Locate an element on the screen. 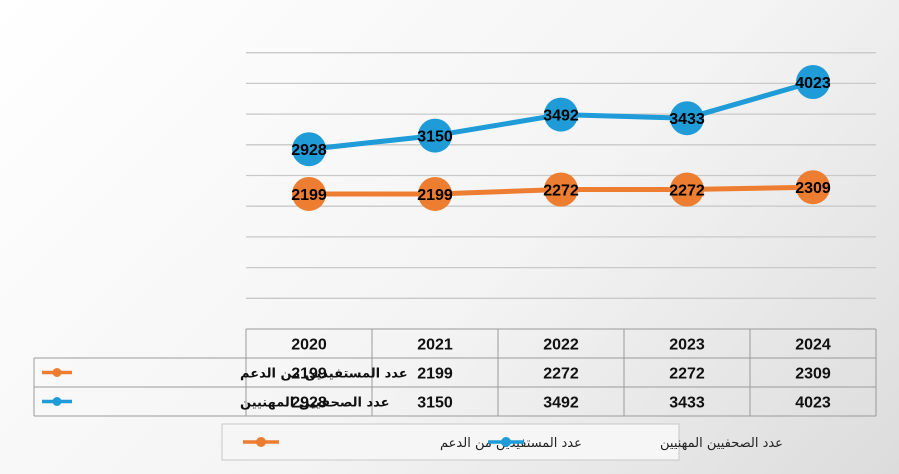 The image size is (899, 474). data-label: 2309 is located at coordinates (813, 188).